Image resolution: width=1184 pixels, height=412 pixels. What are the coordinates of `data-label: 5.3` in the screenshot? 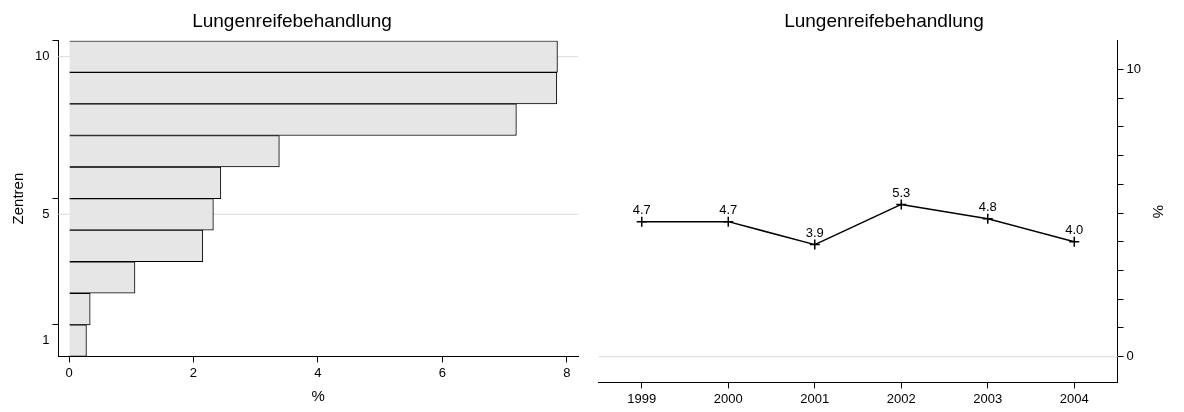 It's located at (901, 192).